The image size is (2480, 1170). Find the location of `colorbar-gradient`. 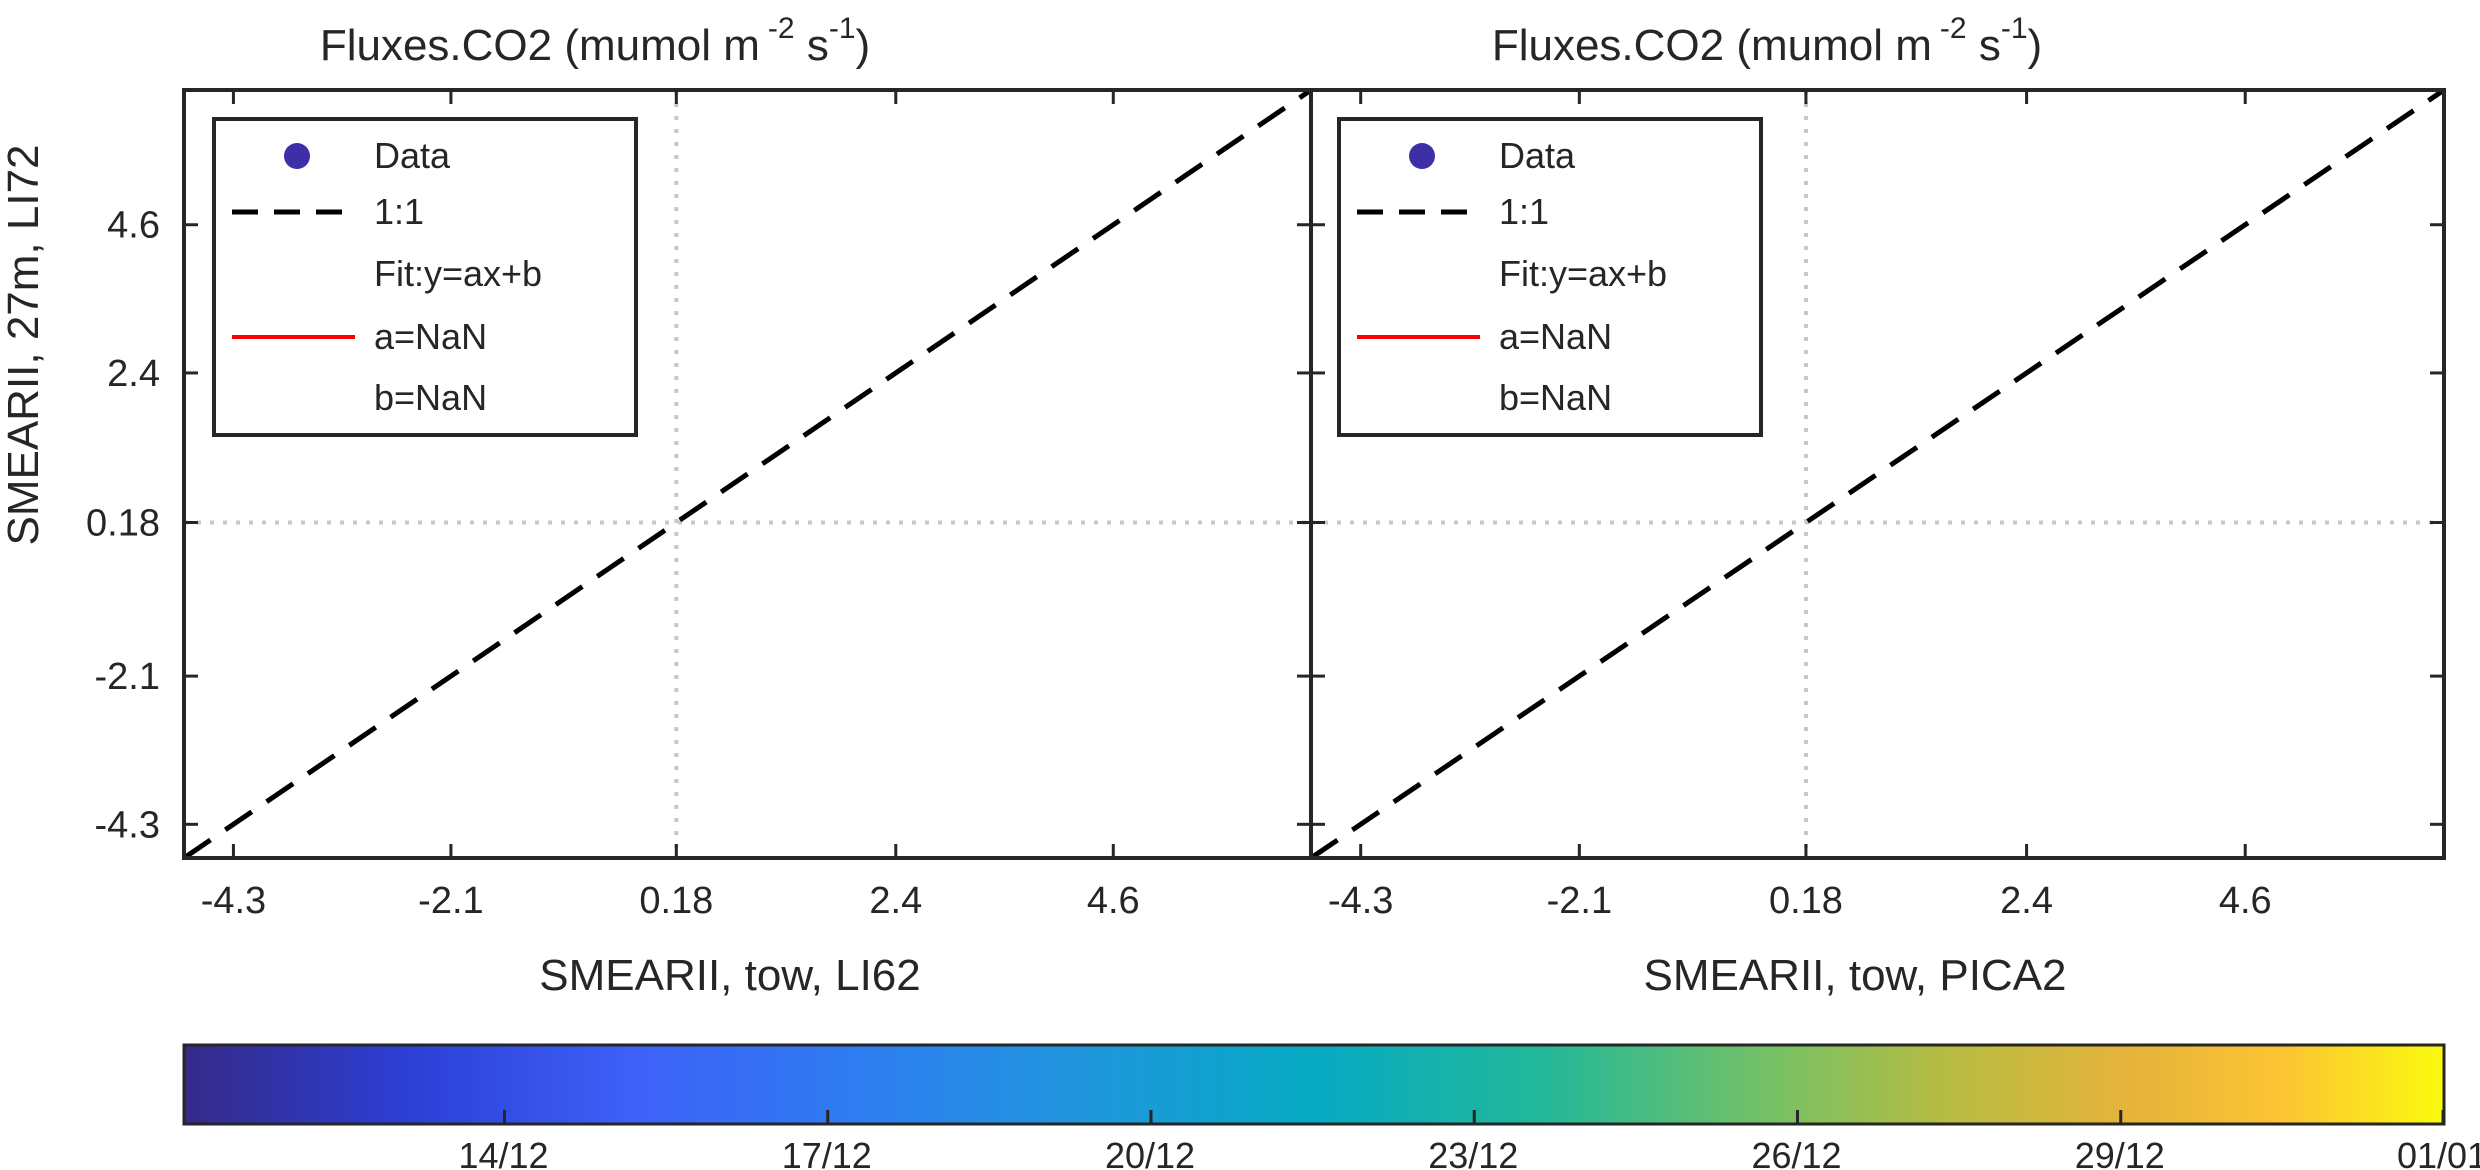

colorbar-gradient is located at coordinates (1314, 1084).